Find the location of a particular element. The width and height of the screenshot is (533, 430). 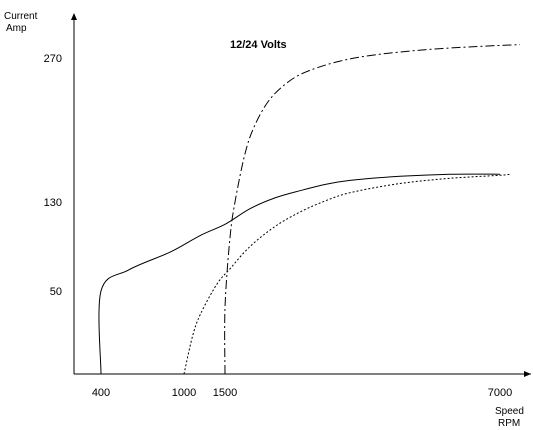

x-tick-label: 1500 is located at coordinates (225, 393).